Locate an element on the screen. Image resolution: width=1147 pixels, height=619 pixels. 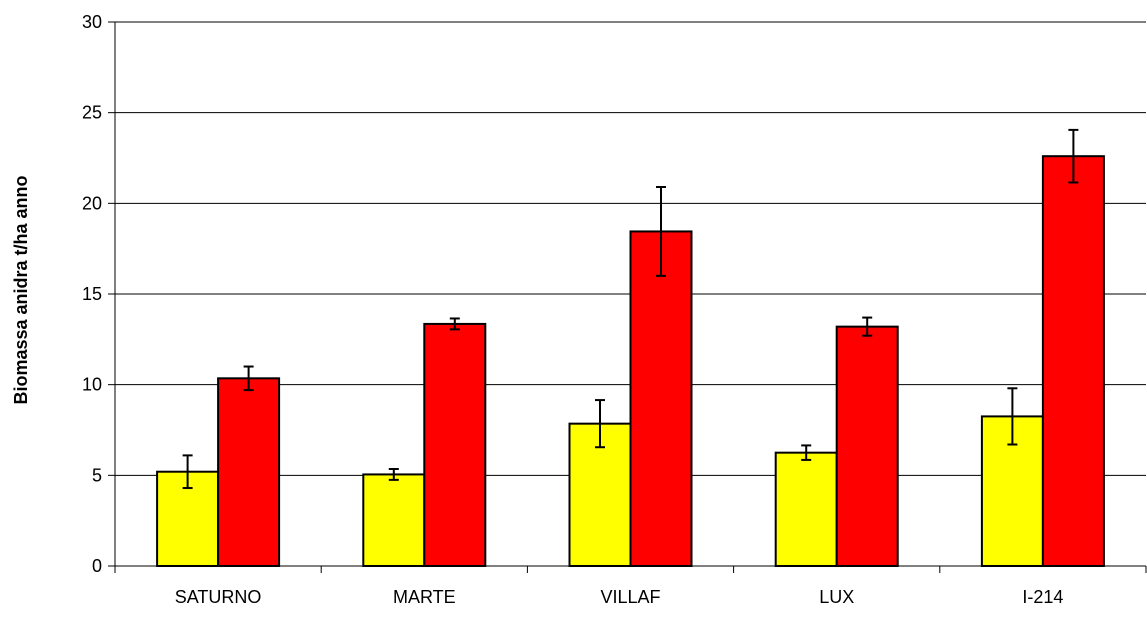
y-tick-label: 20 is located at coordinates (92, 203).